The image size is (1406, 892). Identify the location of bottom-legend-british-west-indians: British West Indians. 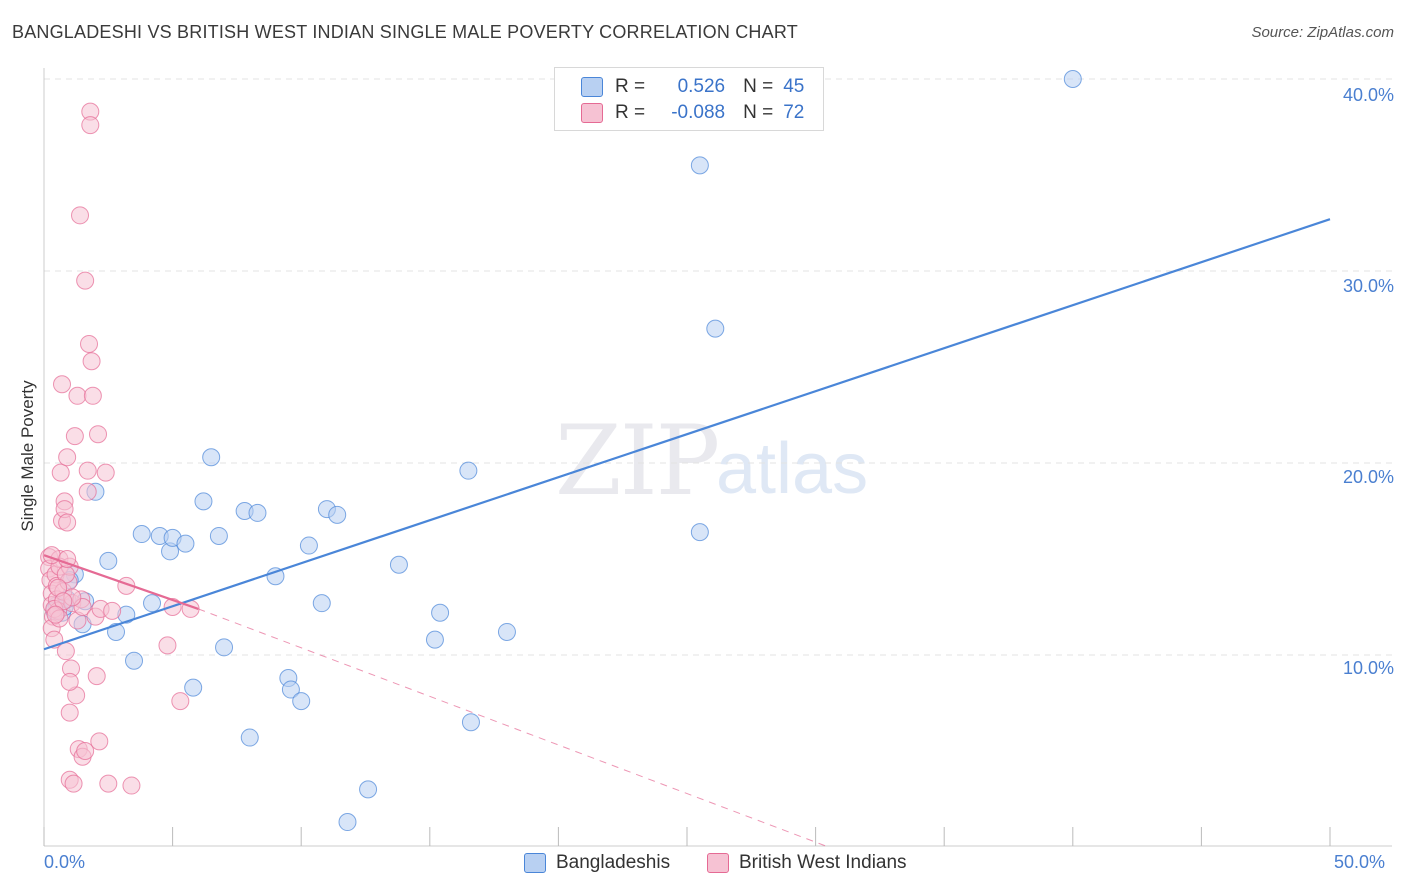
(807, 863).